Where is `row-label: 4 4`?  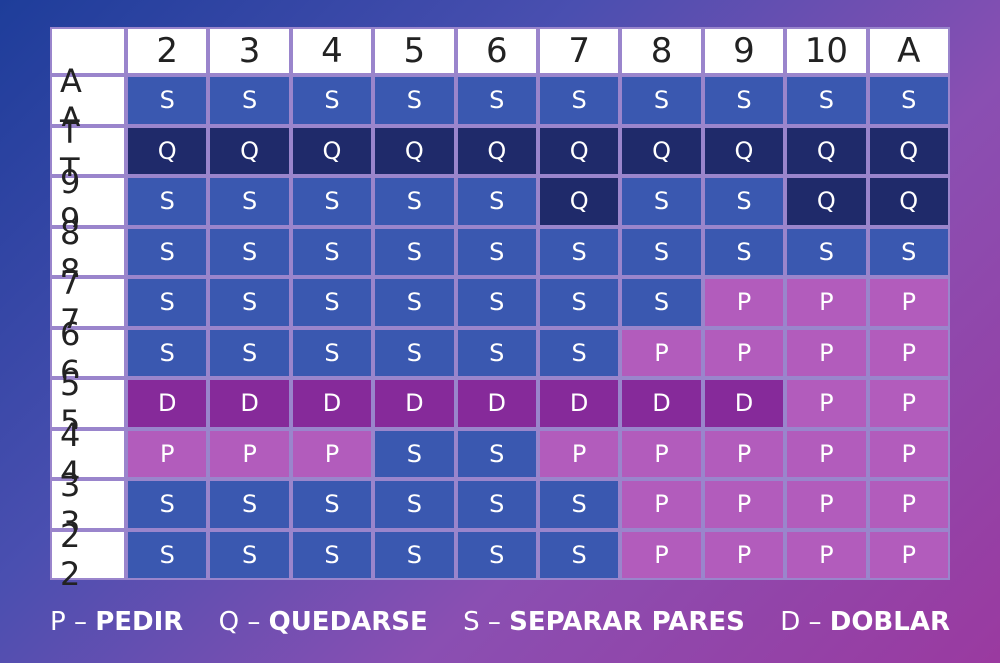
row-label: 4 4 is located at coordinates (88, 454).